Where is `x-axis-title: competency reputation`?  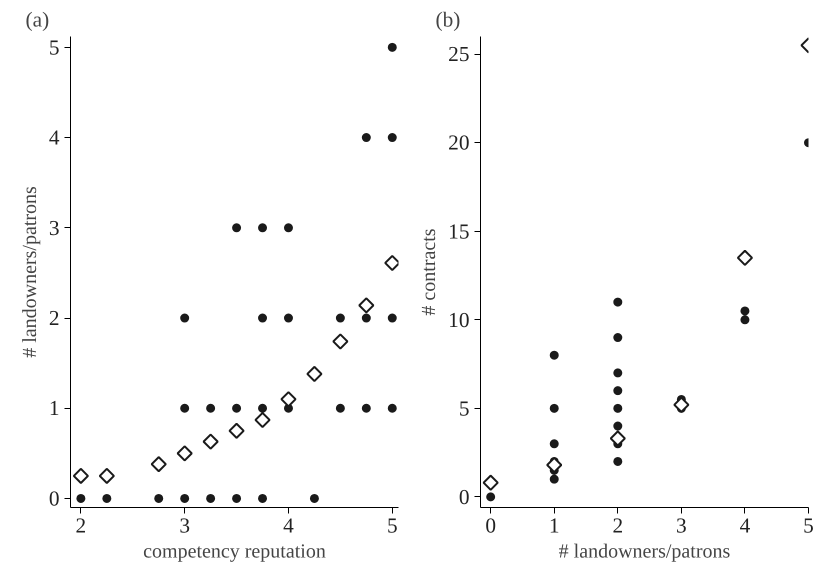 x-axis-title: competency reputation is located at coordinates (234, 551).